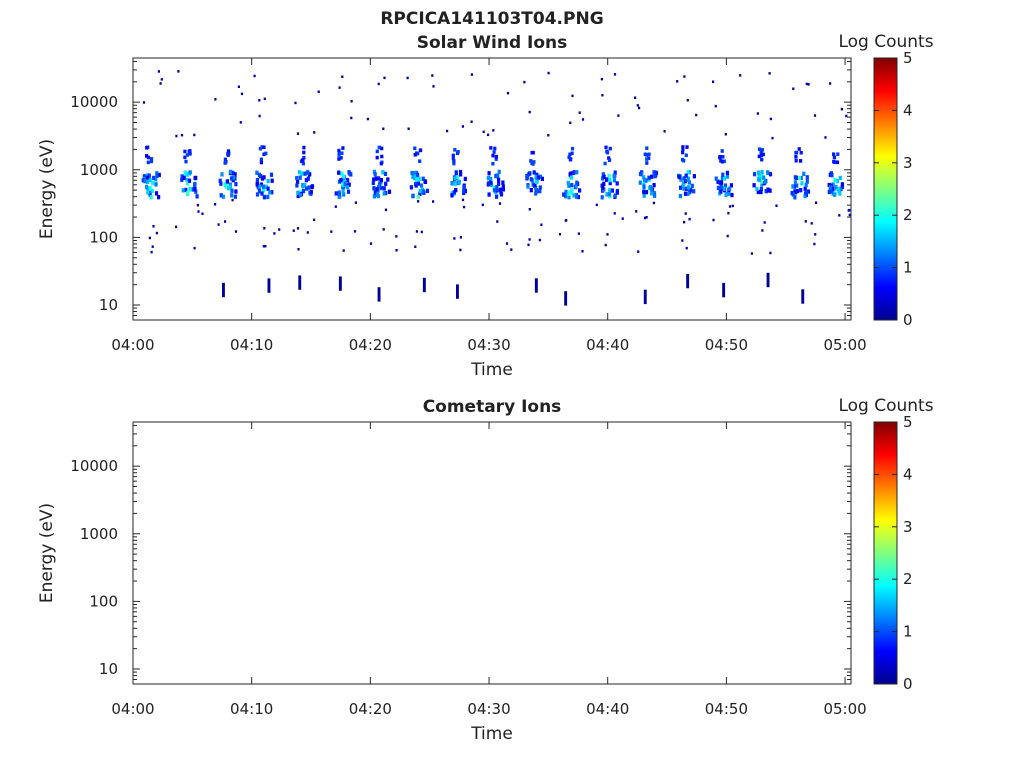  What do you see at coordinates (108, 669) in the screenshot?
I see `y-tick-label: 10` at bounding box center [108, 669].